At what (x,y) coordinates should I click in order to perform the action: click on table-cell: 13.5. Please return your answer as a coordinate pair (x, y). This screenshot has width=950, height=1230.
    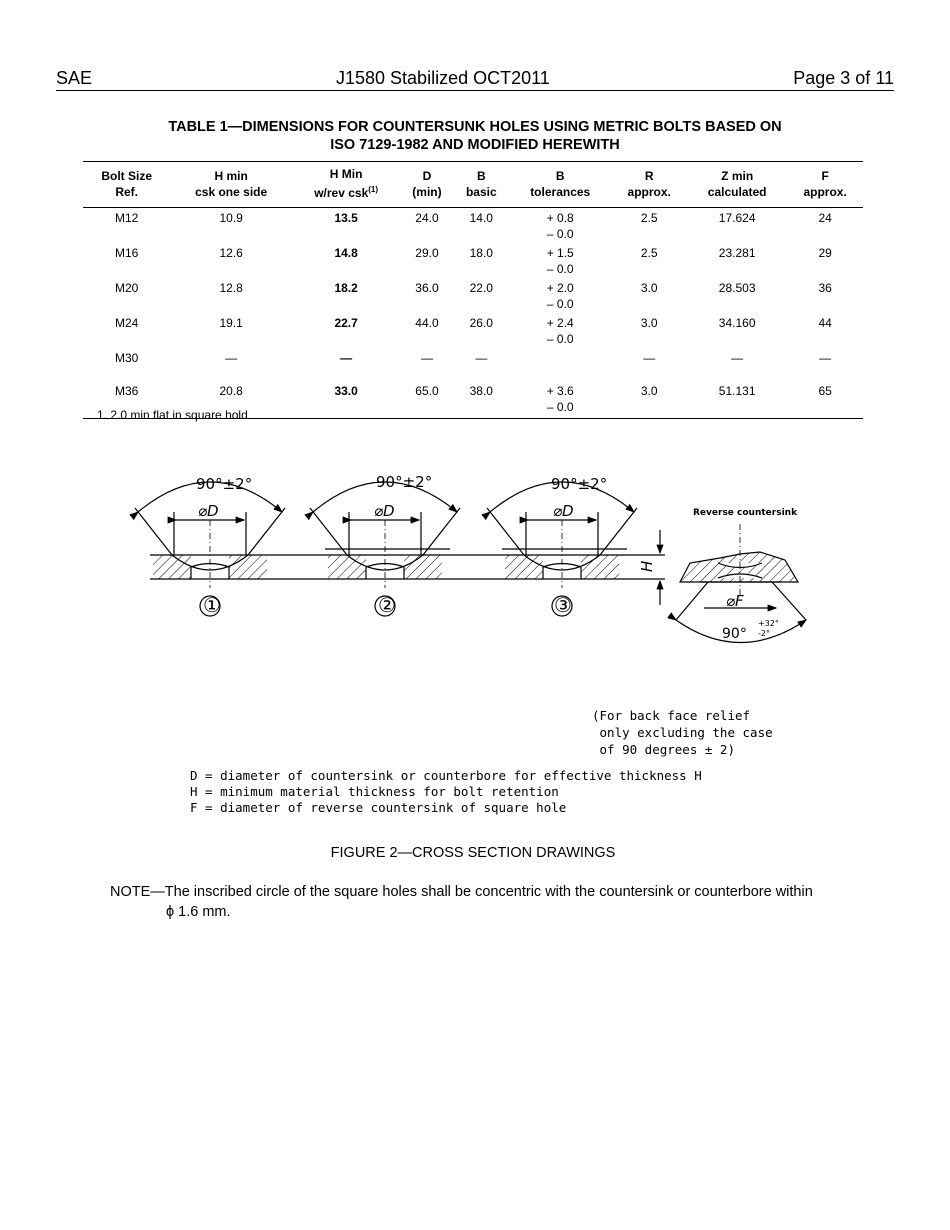
    Looking at the image, I should click on (346, 218).